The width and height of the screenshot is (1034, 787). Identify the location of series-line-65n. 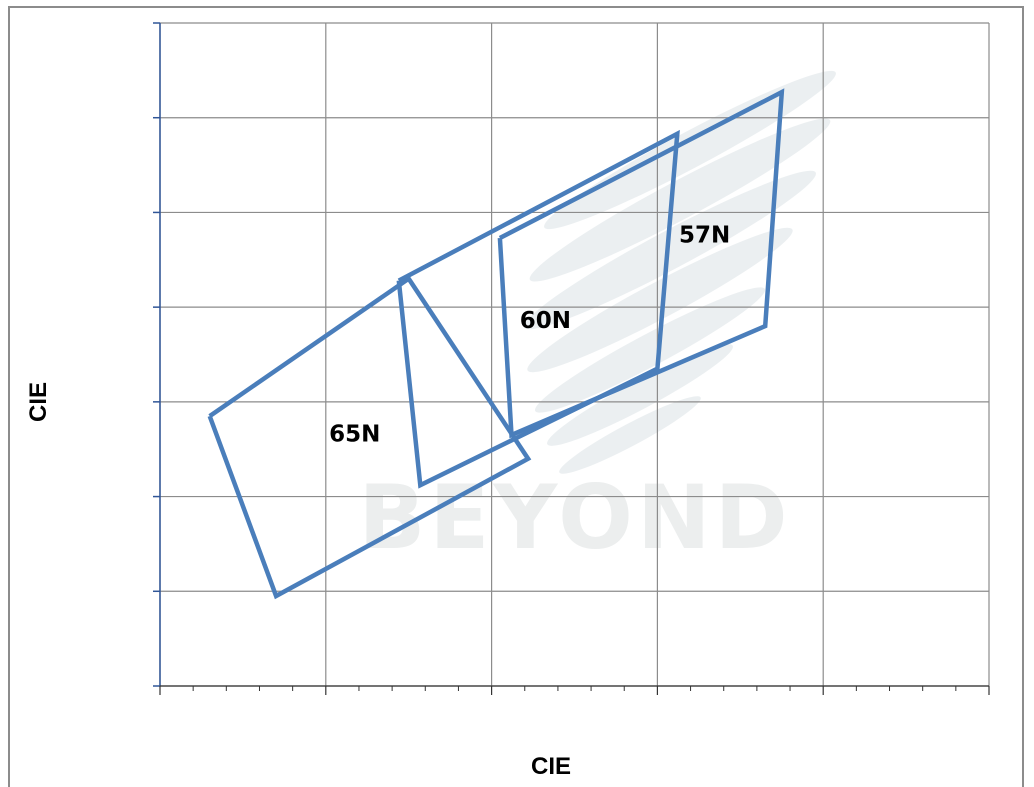
(369, 437).